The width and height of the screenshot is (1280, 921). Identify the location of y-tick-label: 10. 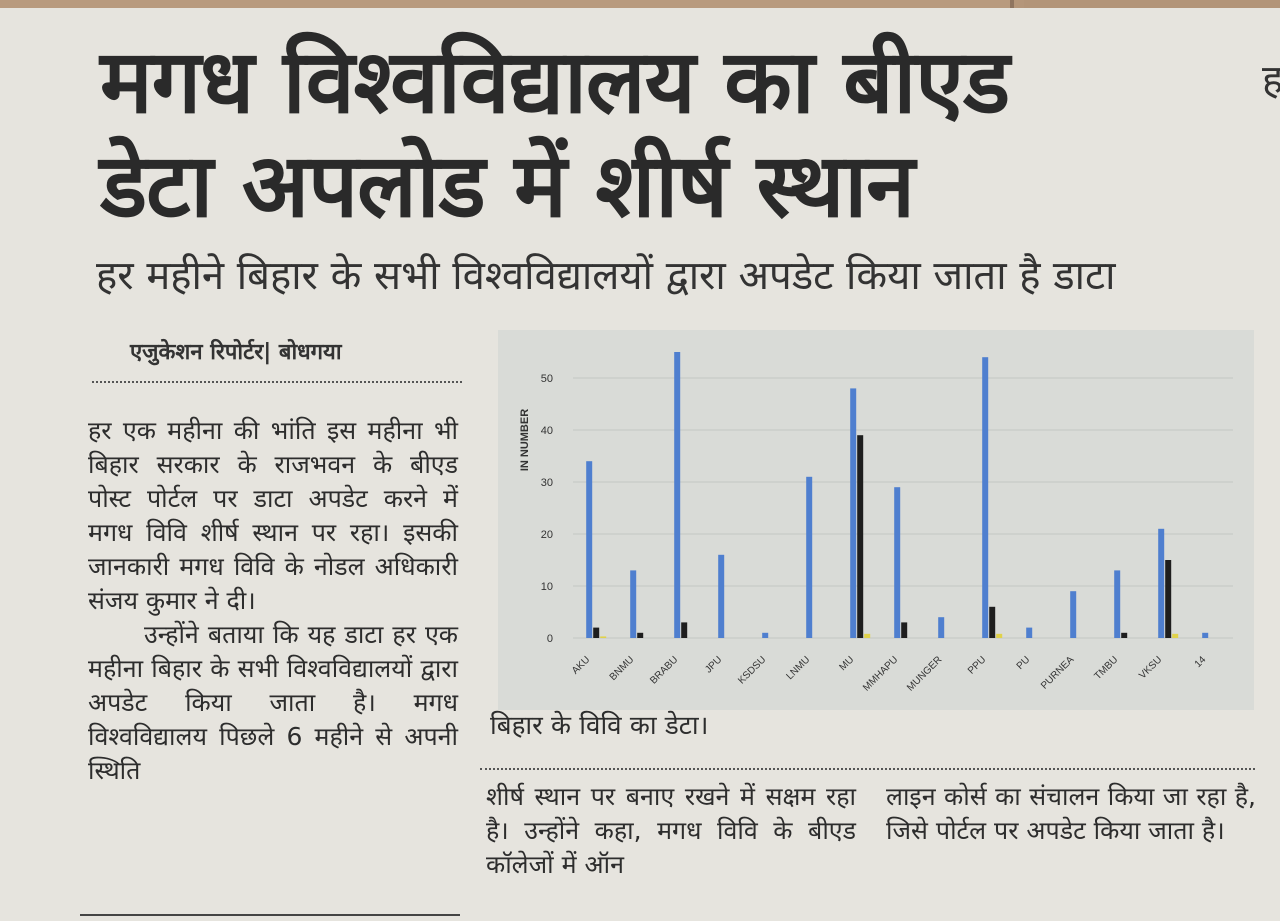
(547, 587).